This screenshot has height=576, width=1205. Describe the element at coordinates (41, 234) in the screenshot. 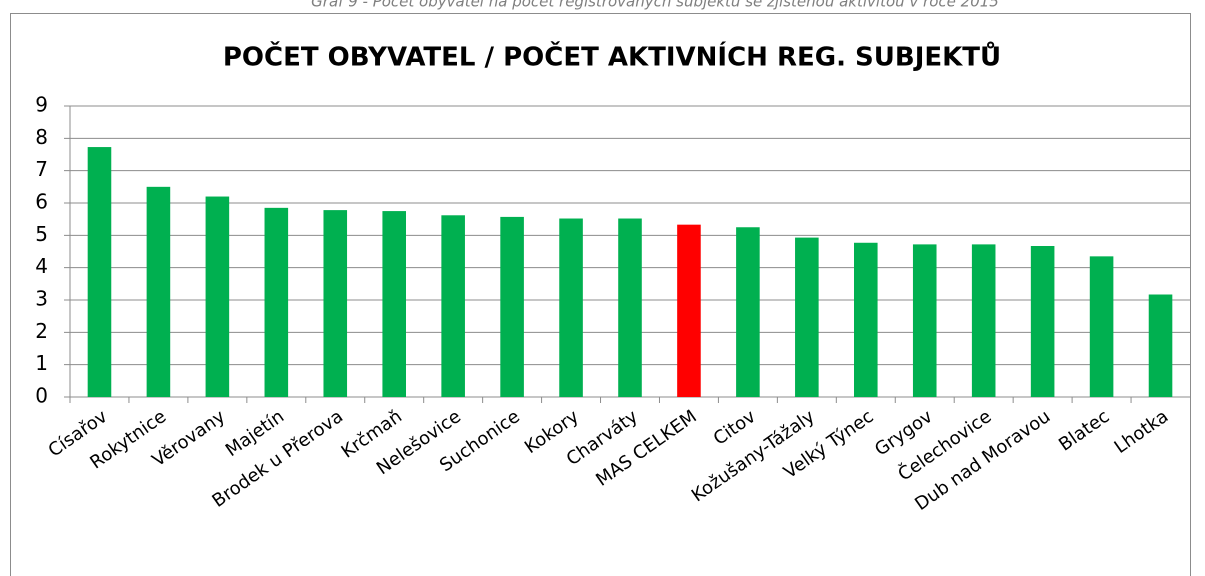

I see `y-tick-label: 5` at that location.